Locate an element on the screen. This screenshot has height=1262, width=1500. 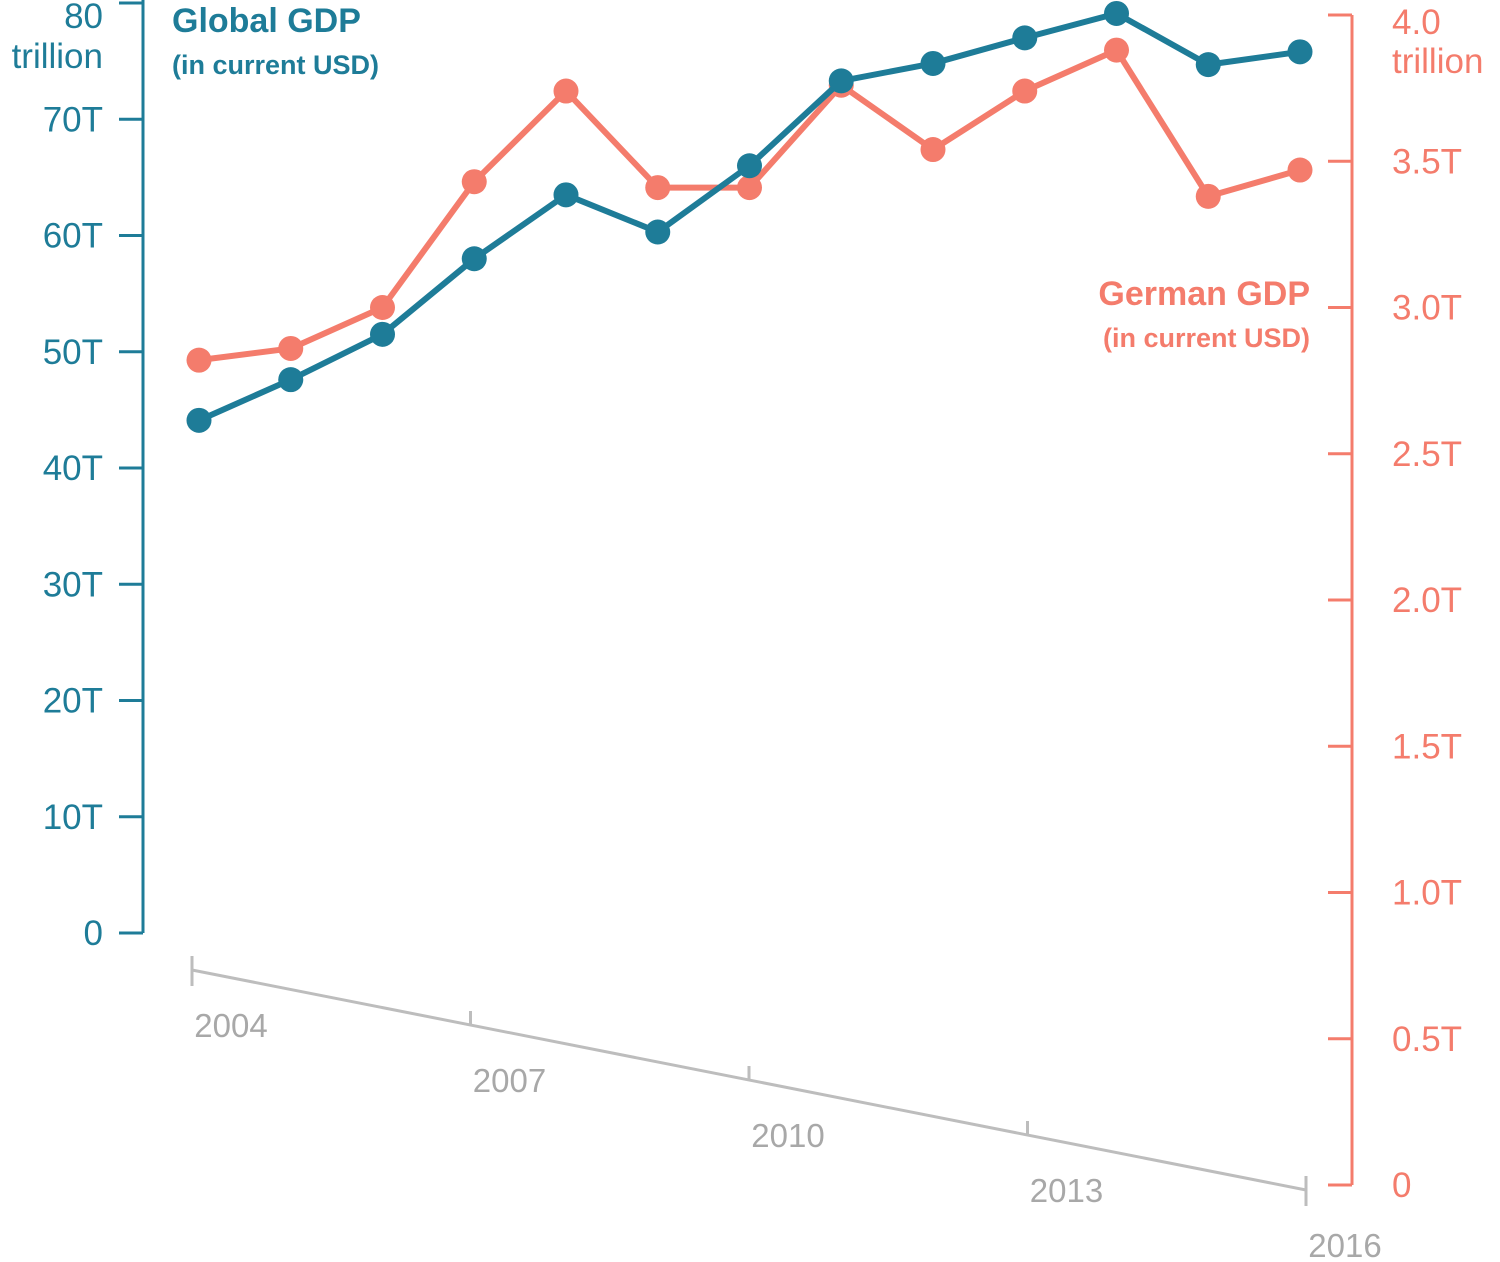
right-top-label: 4.0 is located at coordinates (1416, 22).